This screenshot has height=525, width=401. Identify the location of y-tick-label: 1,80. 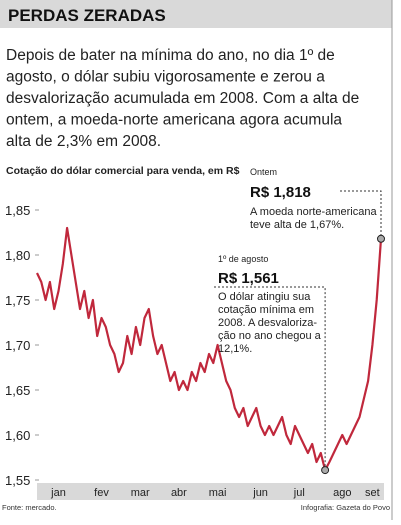
(17, 255).